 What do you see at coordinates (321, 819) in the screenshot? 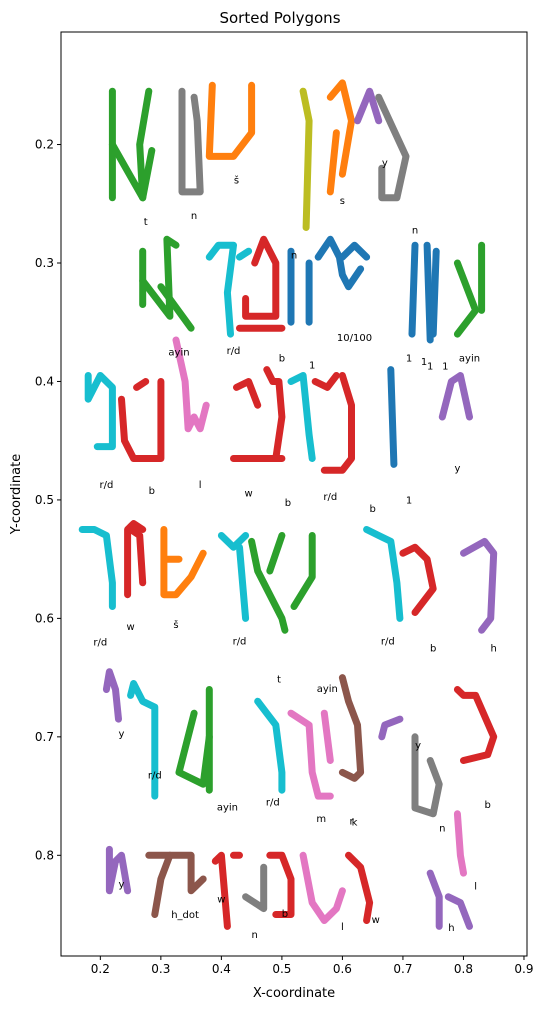
I see `polygon-label: m` at bounding box center [321, 819].